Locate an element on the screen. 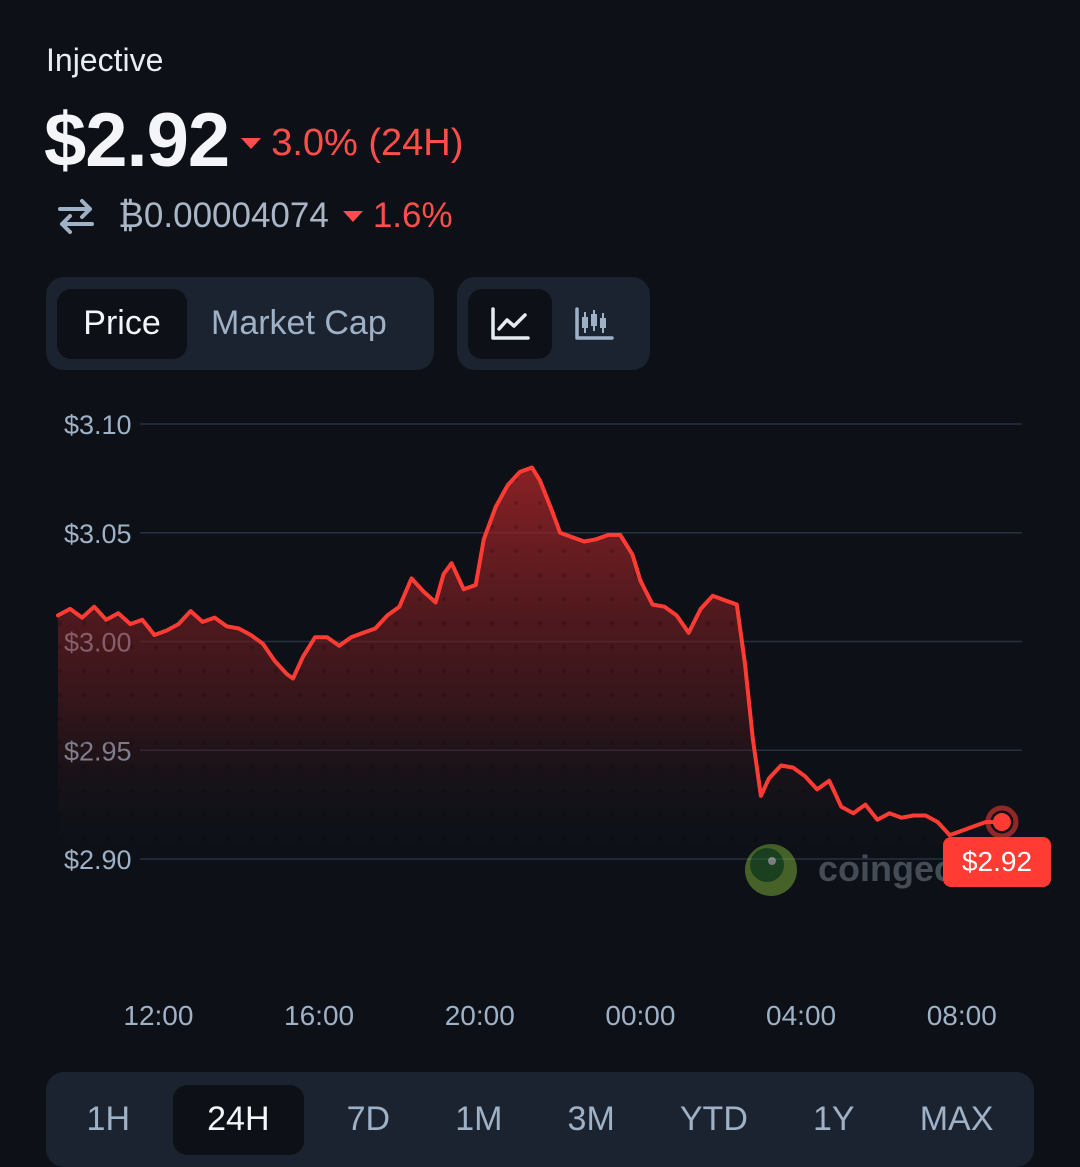 The image size is (1080, 1167). last-price-badge-text: $2.92 is located at coordinates (997, 861).